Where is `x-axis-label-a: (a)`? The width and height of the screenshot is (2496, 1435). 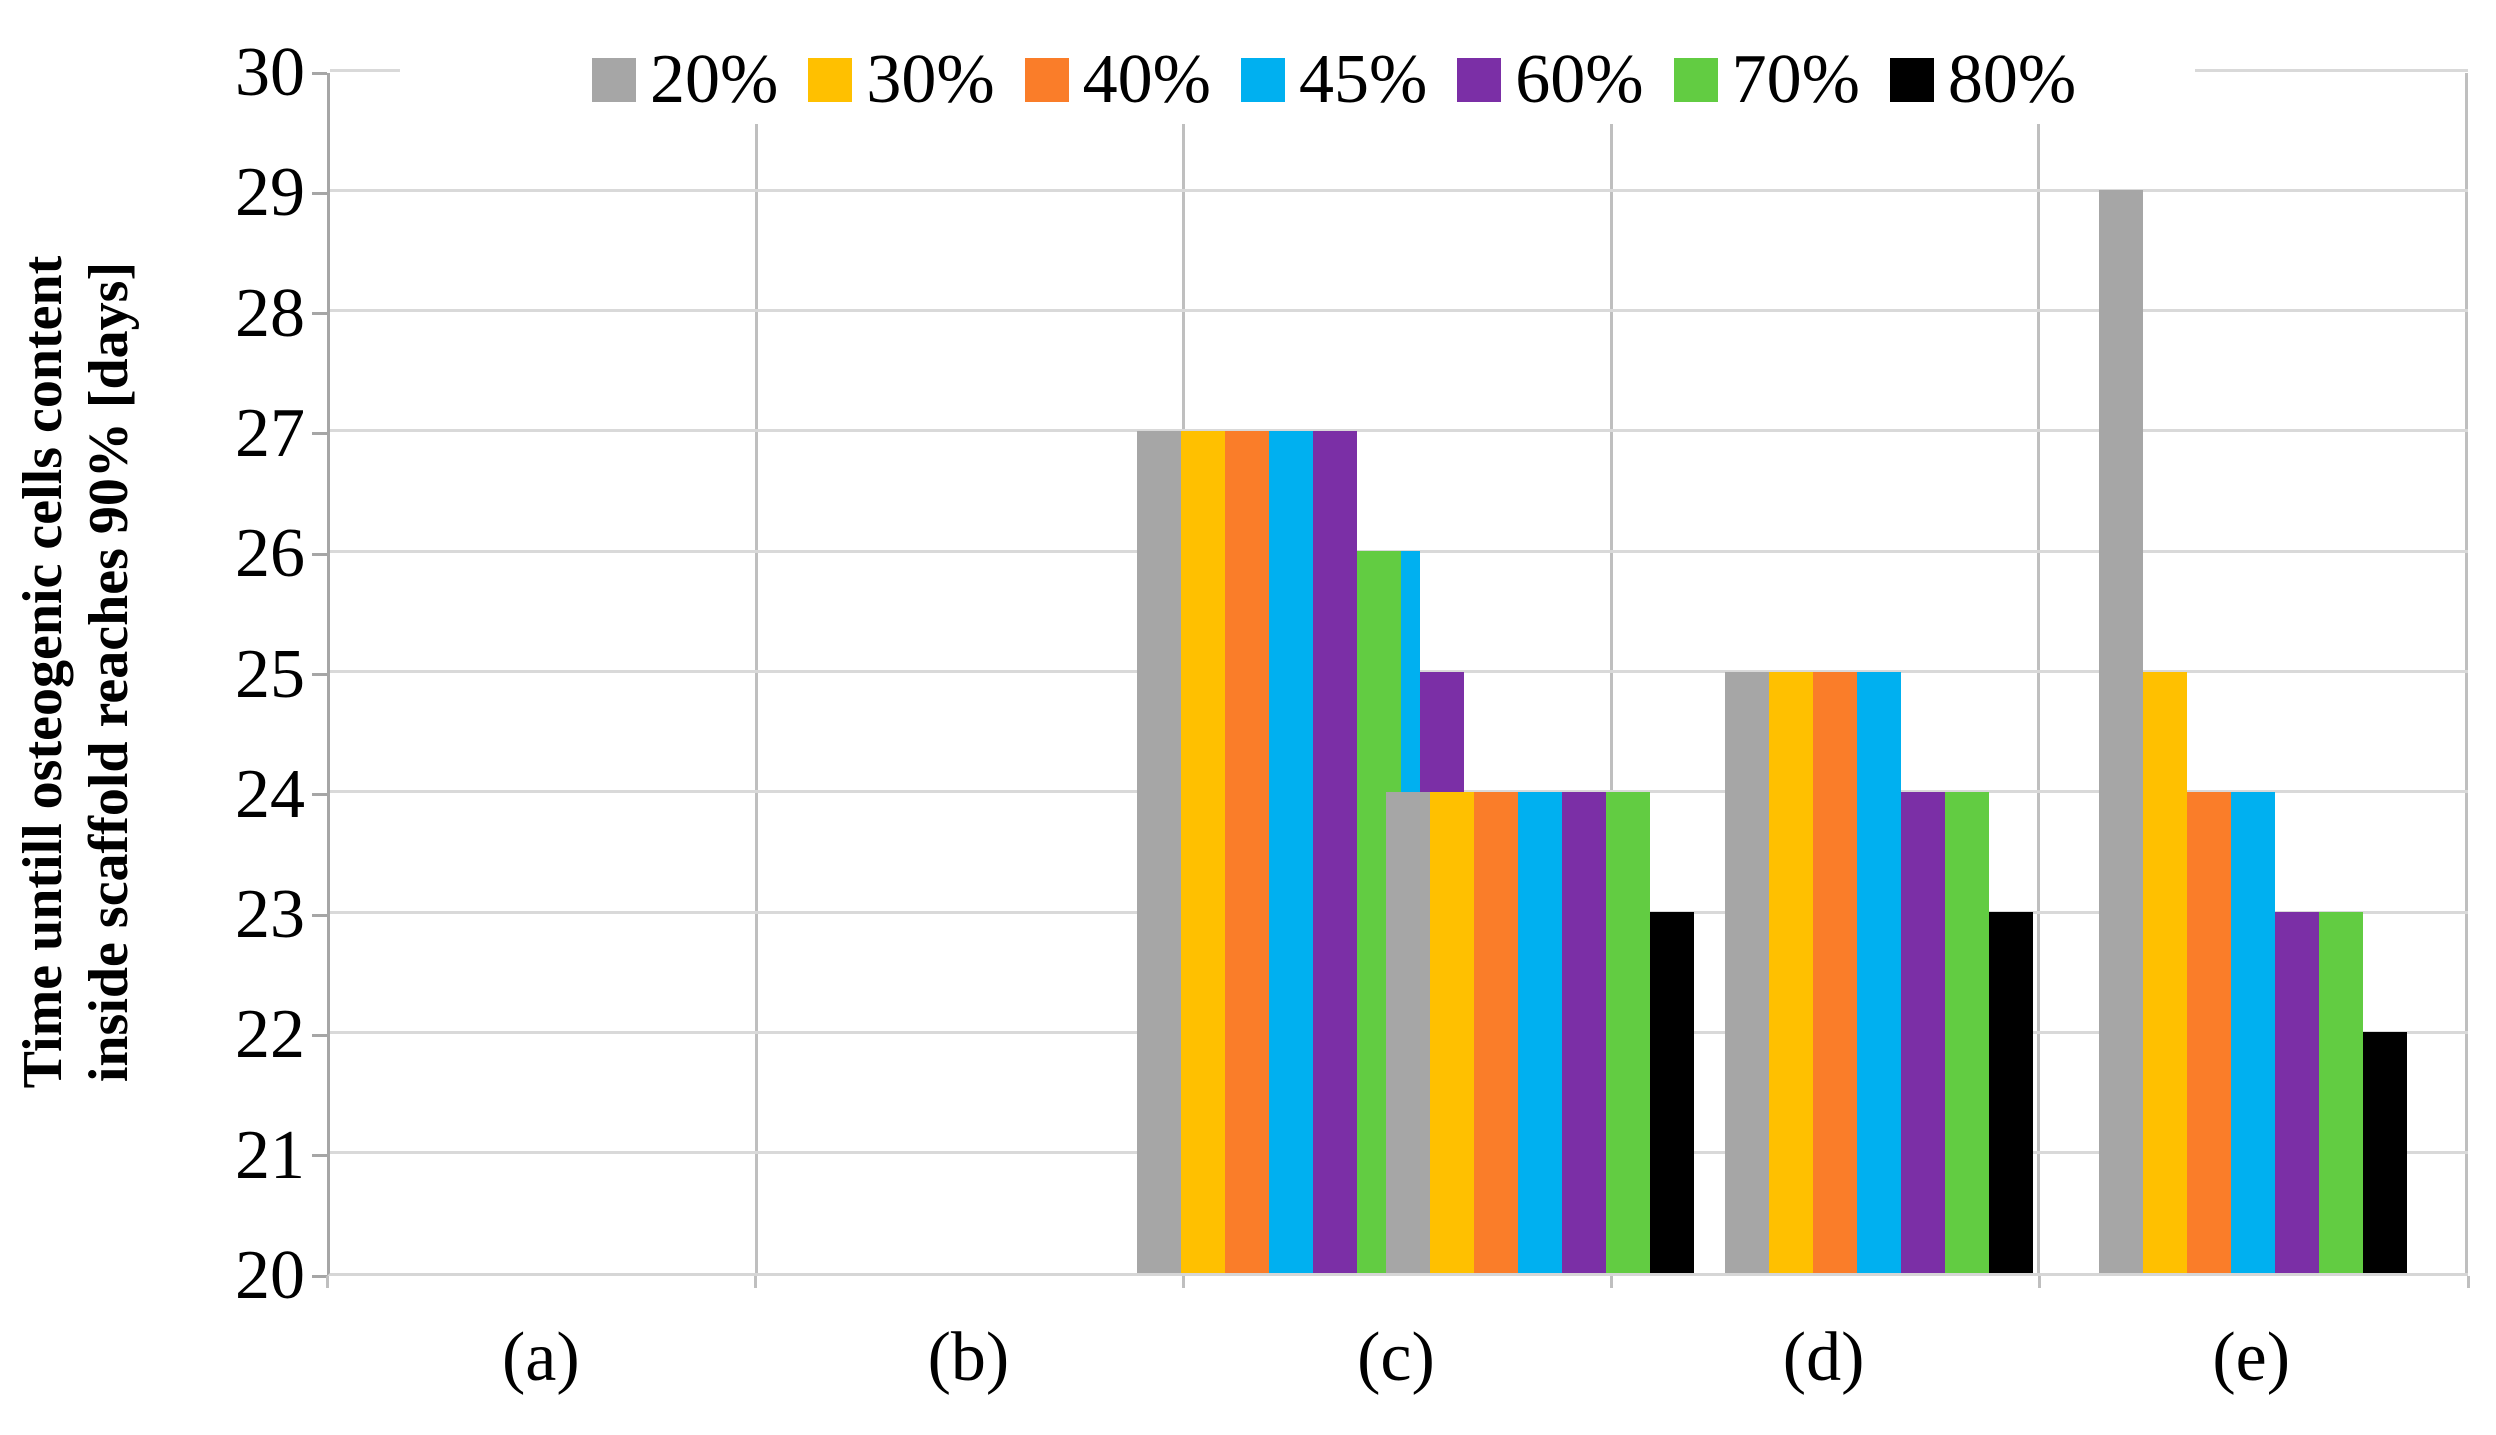 x-axis-label-a: (a) is located at coordinates (540, 1357).